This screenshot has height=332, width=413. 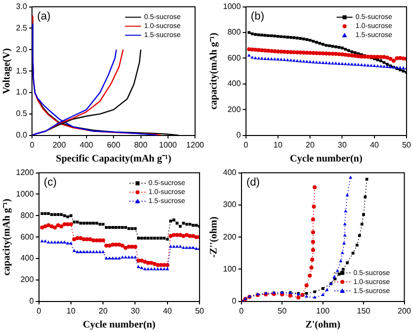 What do you see at coordinates (22, 49) in the screenshot?
I see `y-tick-label: 2.0` at bounding box center [22, 49].